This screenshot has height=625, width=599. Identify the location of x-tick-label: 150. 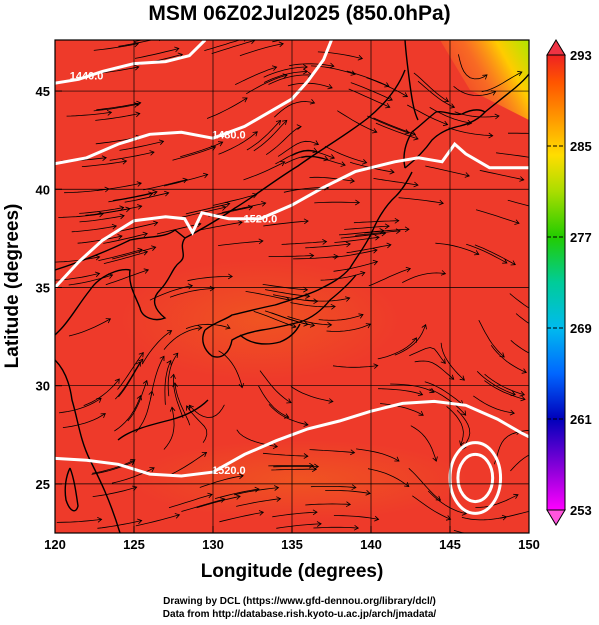
(529, 544).